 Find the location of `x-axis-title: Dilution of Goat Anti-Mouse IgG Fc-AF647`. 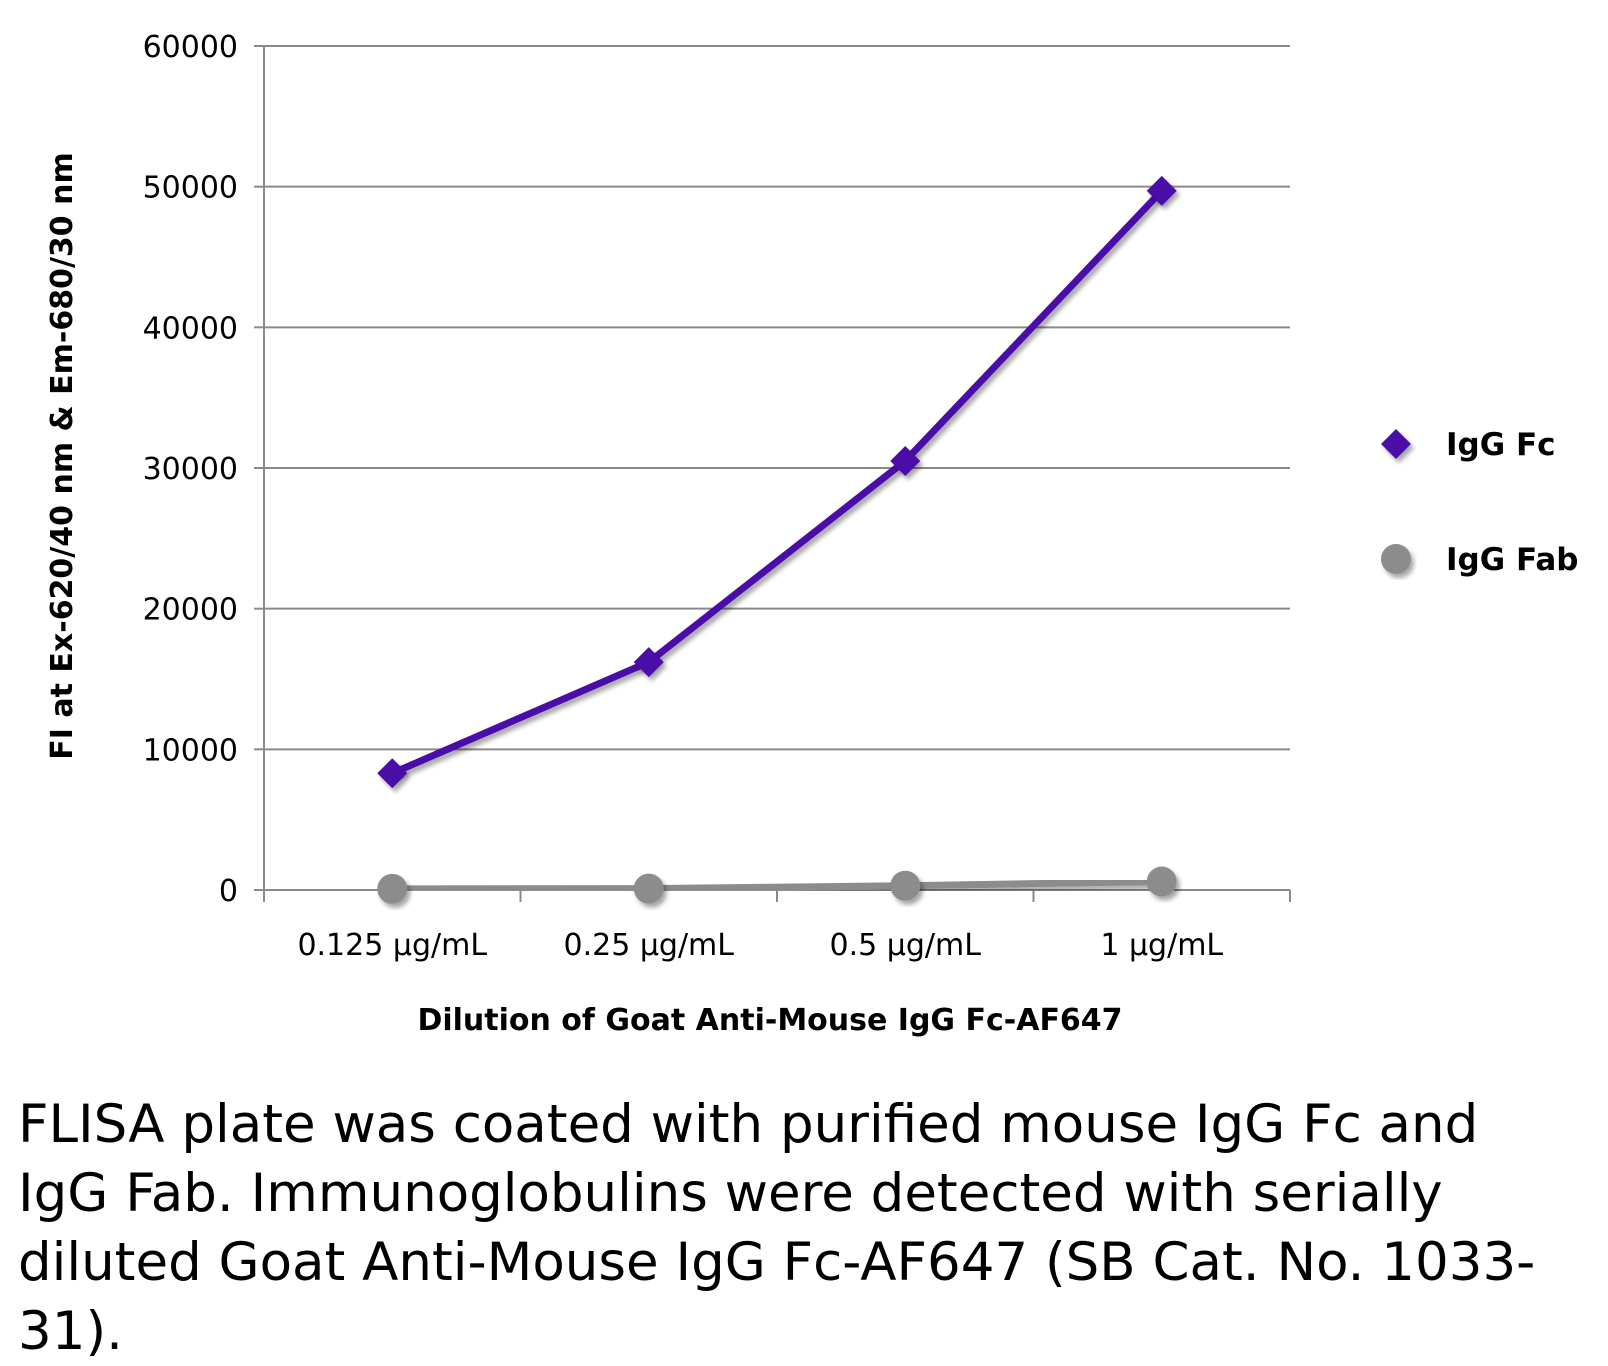

x-axis-title: Dilution of Goat Anti-Mouse IgG Fc-AF647 is located at coordinates (769, 1020).